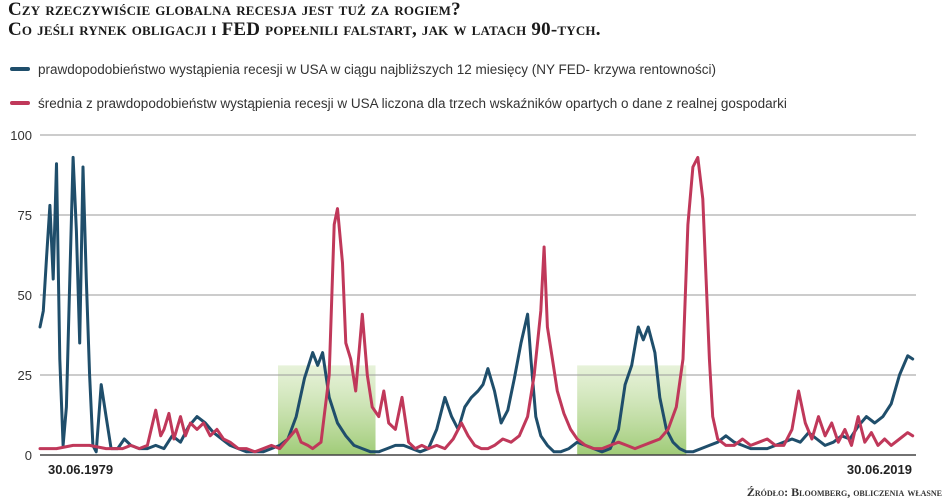 The image size is (948, 504). What do you see at coordinates (80, 469) in the screenshot?
I see `x-label-start: 30.06.1979` at bounding box center [80, 469].